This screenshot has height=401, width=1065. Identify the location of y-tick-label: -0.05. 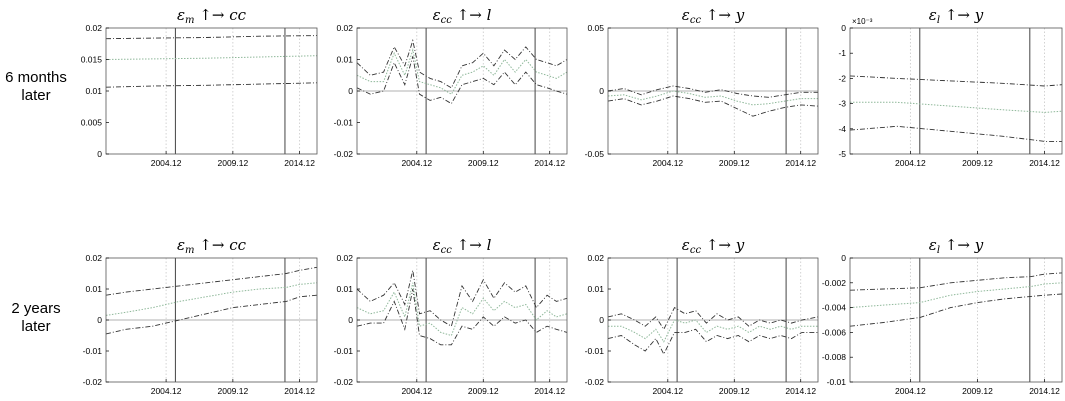
(595, 154).